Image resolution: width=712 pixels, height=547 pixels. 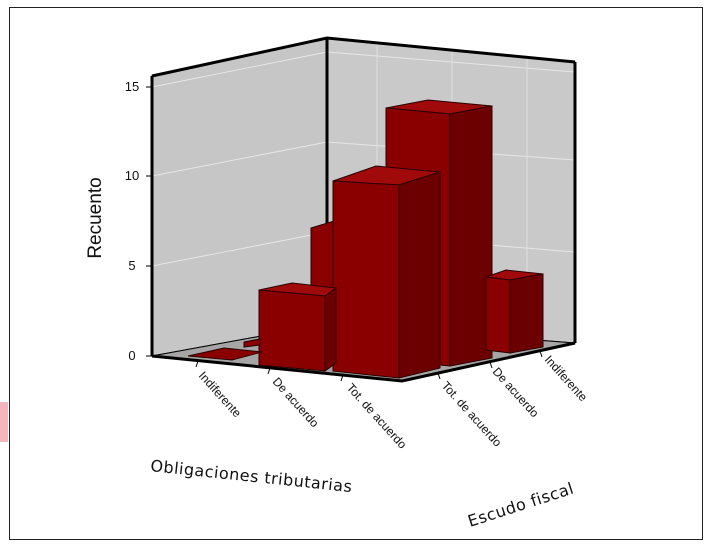 What do you see at coordinates (369, 366) in the screenshot?
I see `x-ticks` at bounding box center [369, 366].